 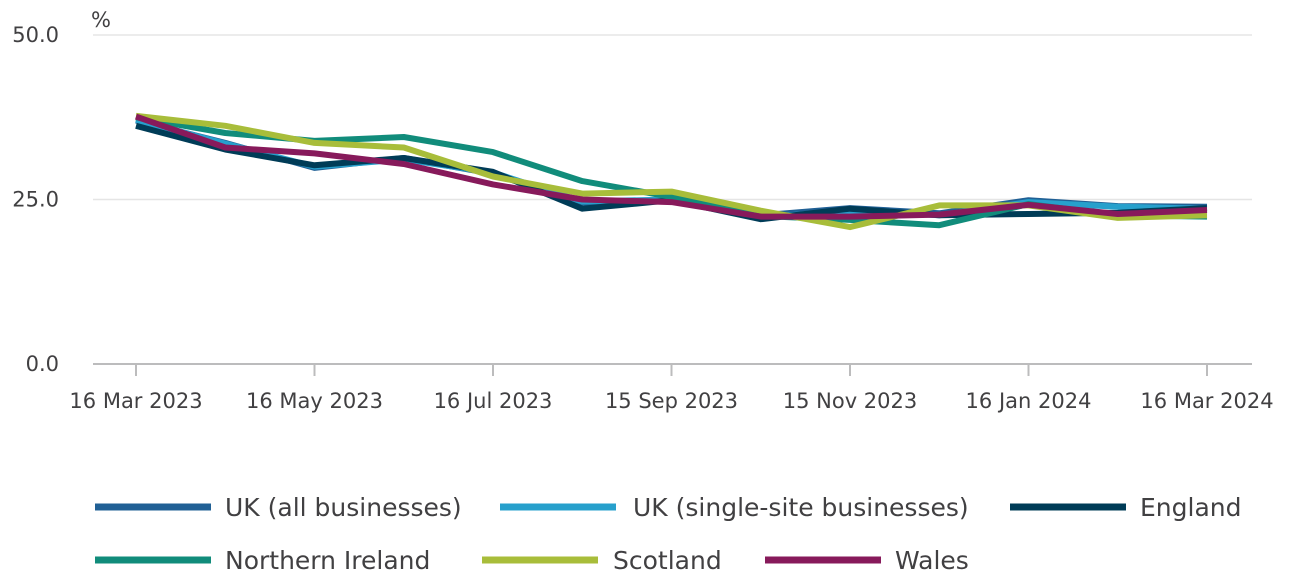 What do you see at coordinates (314, 401) in the screenshot?
I see `x-tick-label: 16 May 2023` at bounding box center [314, 401].